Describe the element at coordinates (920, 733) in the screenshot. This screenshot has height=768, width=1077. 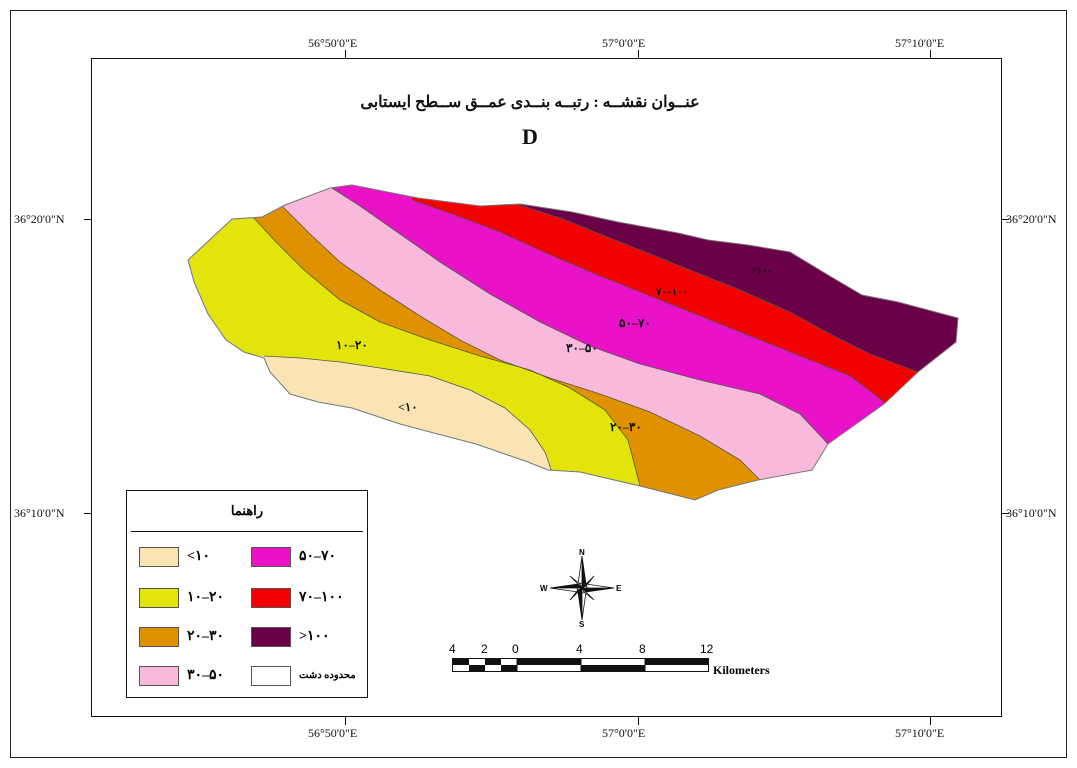
I see `coord-bottom-3: 57°10'0"E` at that location.